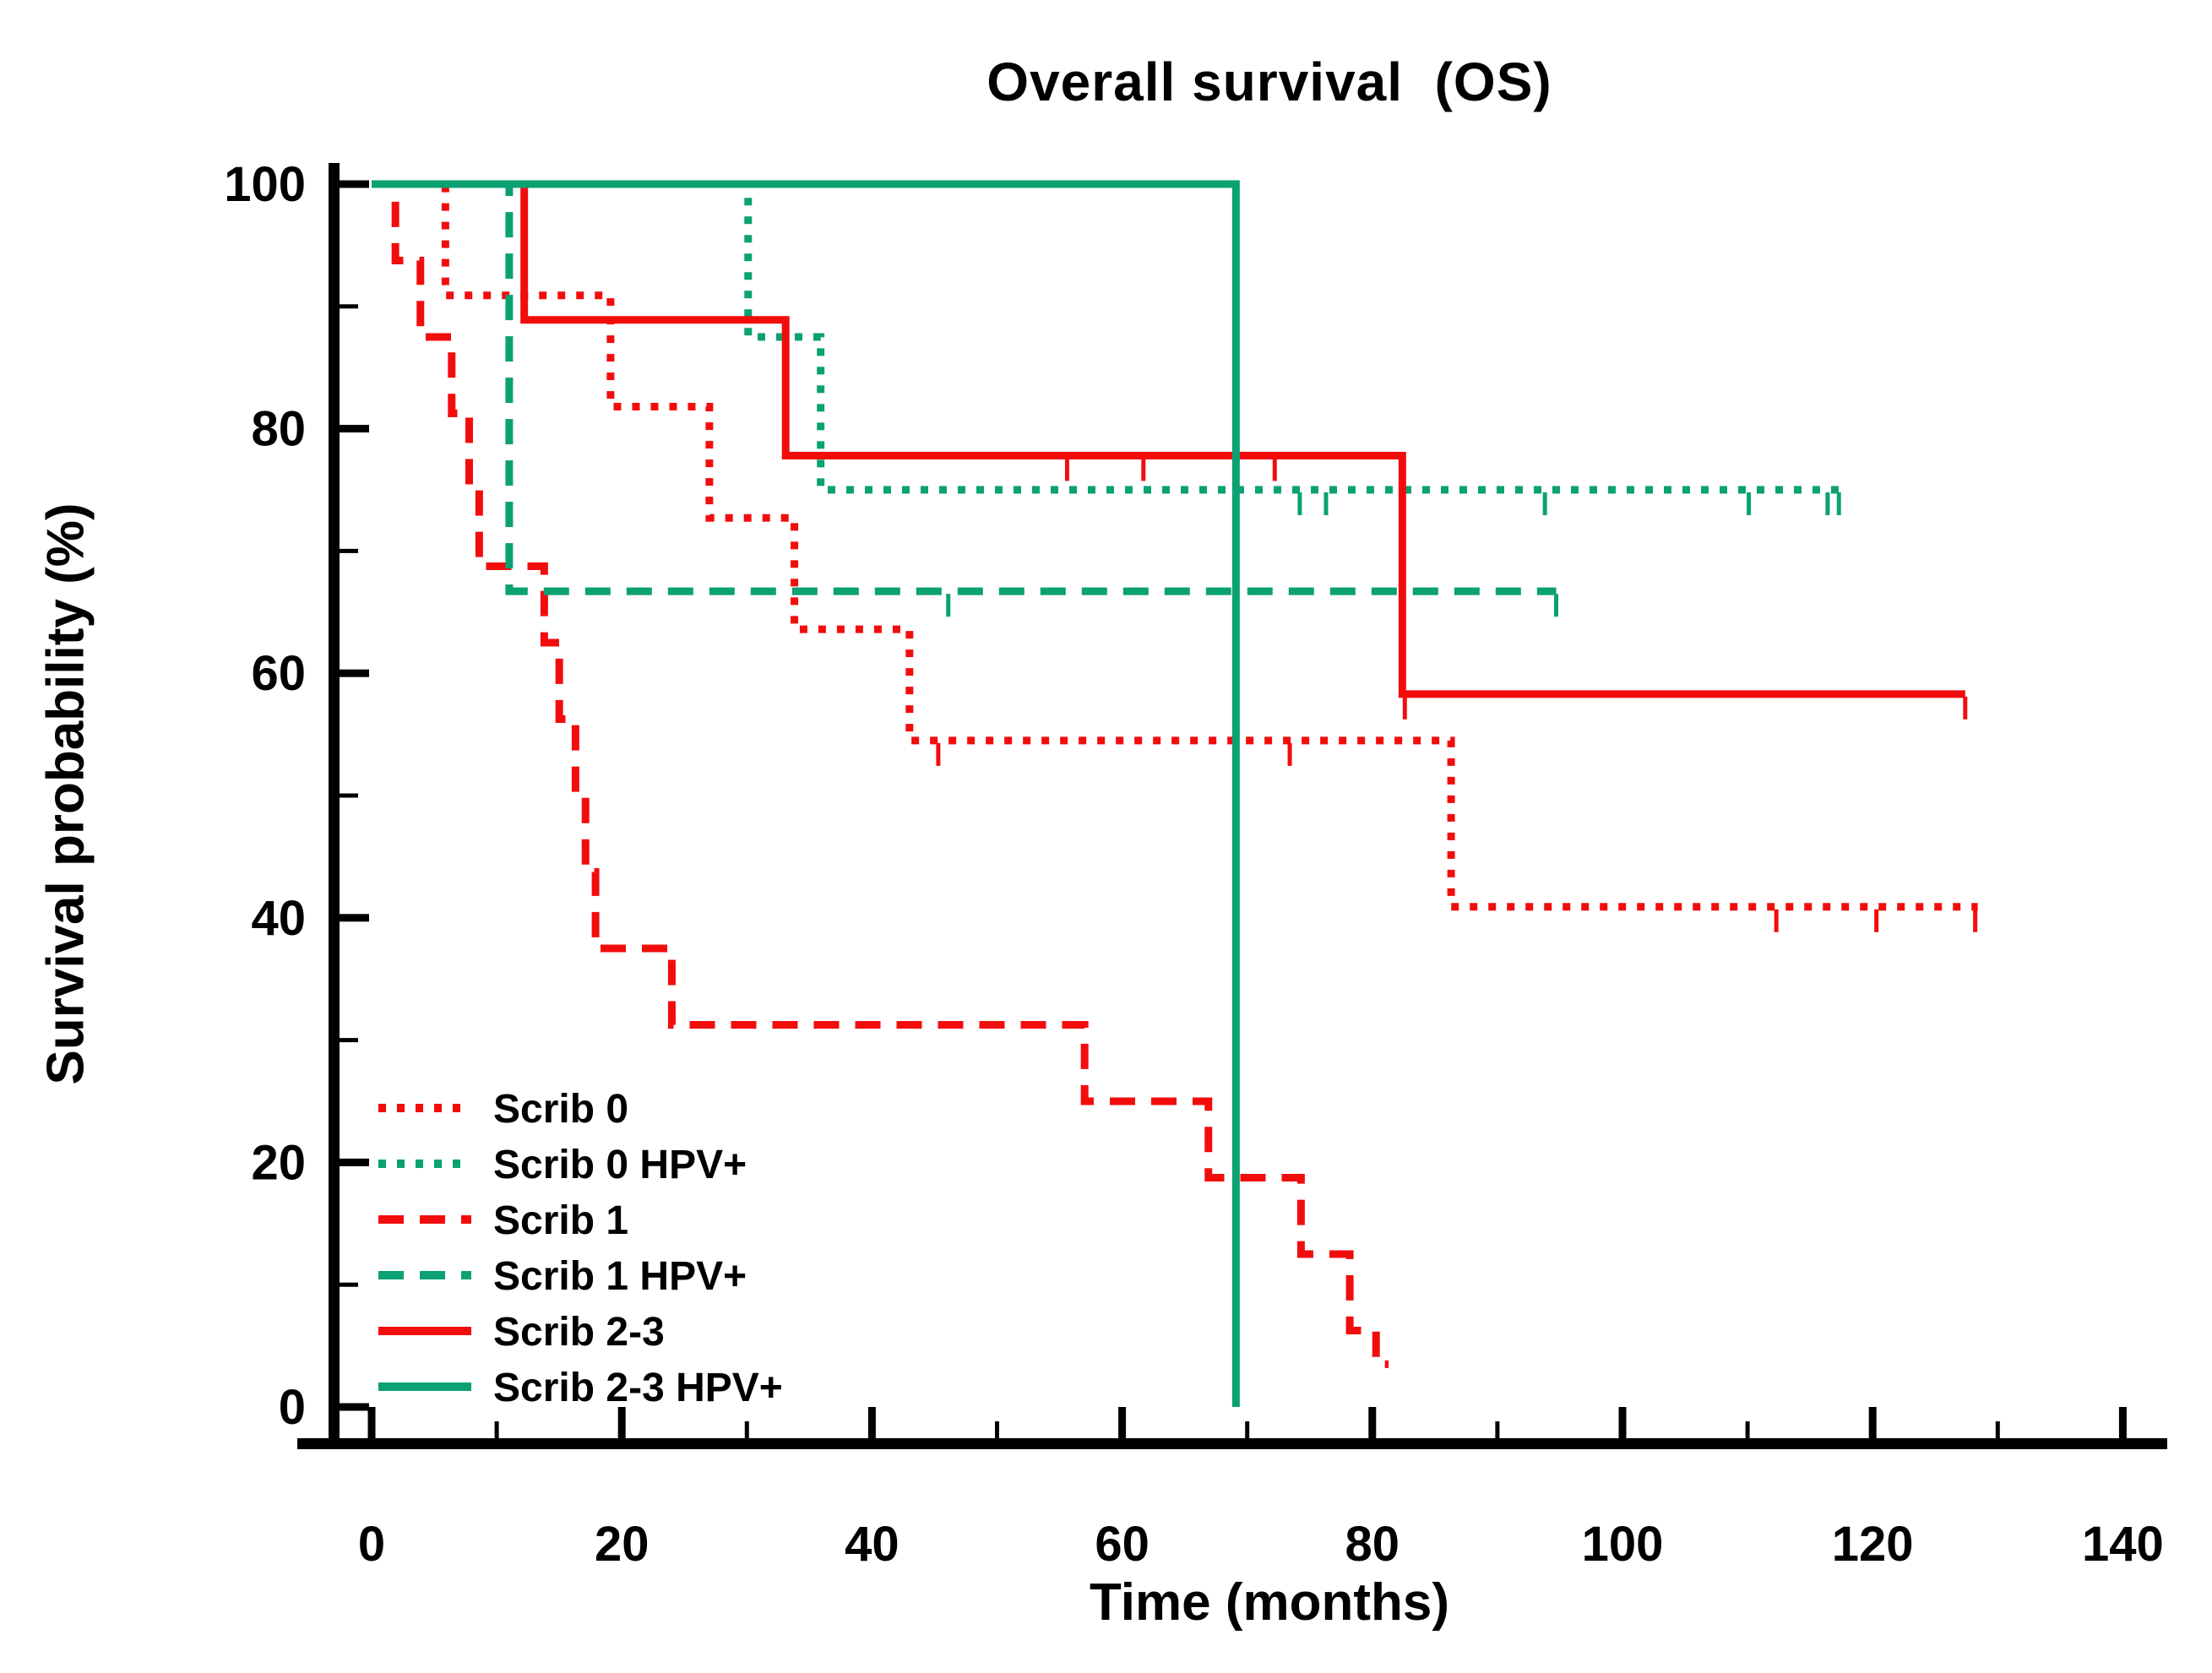 The height and width of the screenshot is (1673, 2212). Describe the element at coordinates (1269, 1602) in the screenshot. I see `x-axis-title: Time (months)` at that location.